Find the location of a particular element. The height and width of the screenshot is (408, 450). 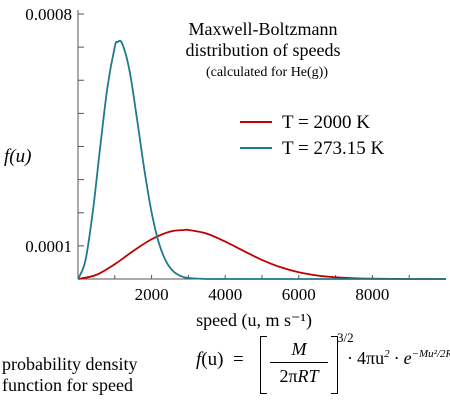

formula-rest: ·4πu2·e−Mu²/2RT is located at coordinates (396, 358).